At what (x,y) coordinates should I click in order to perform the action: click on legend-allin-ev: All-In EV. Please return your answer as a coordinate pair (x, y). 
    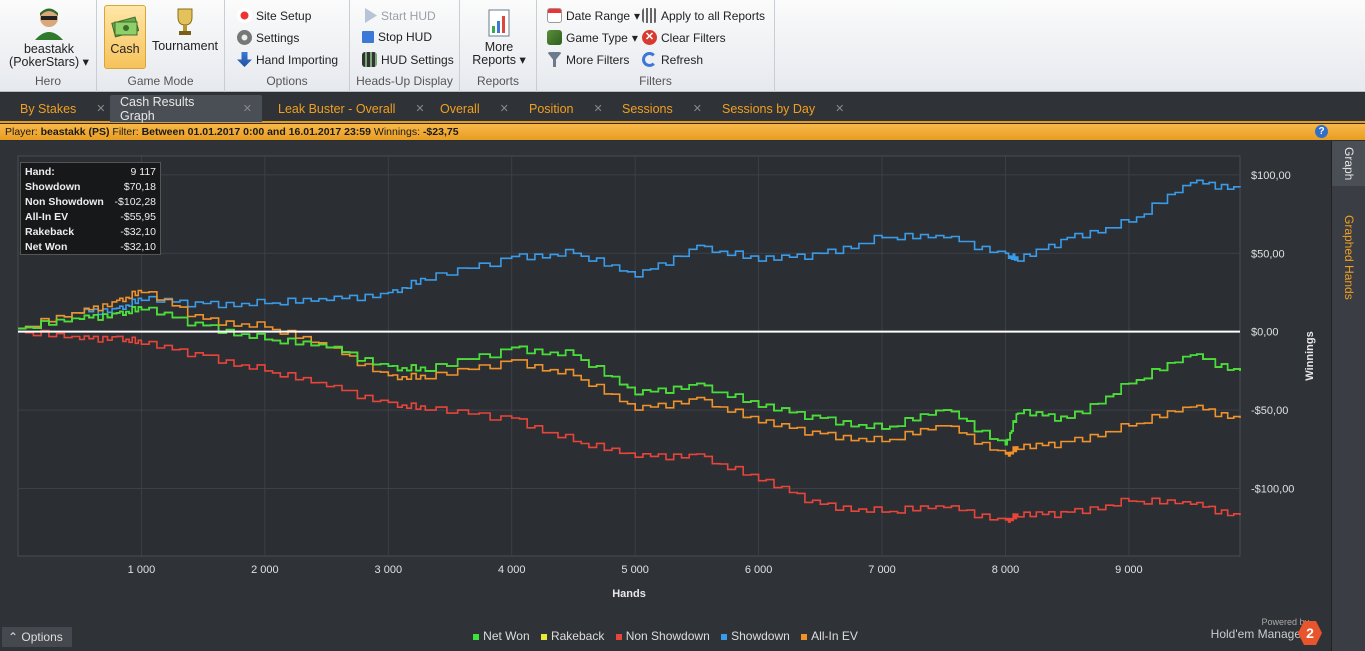
    Looking at the image, I should click on (829, 636).